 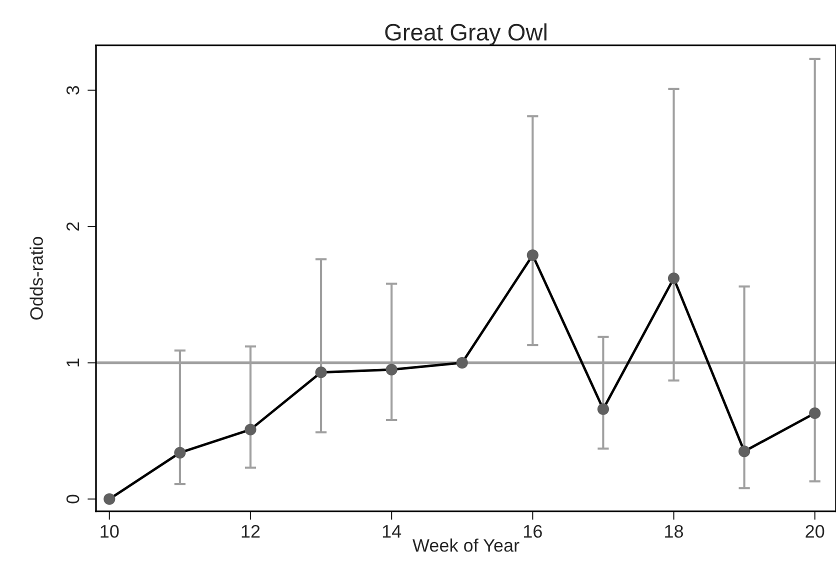 I want to click on chart-title: Great Gray Owl, so click(x=465, y=34).